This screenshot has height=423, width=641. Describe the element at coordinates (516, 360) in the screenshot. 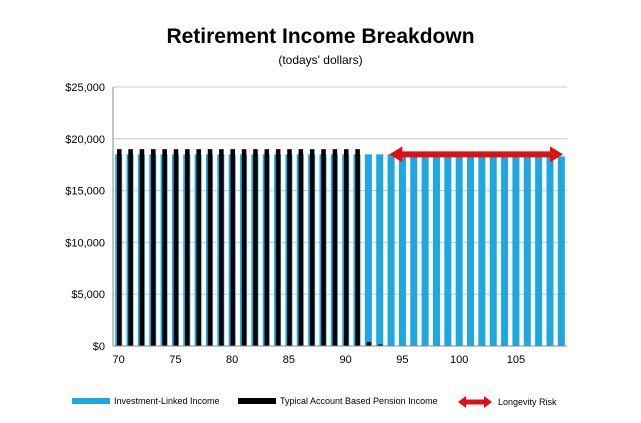

I see `x-tick-label: 105` at that location.